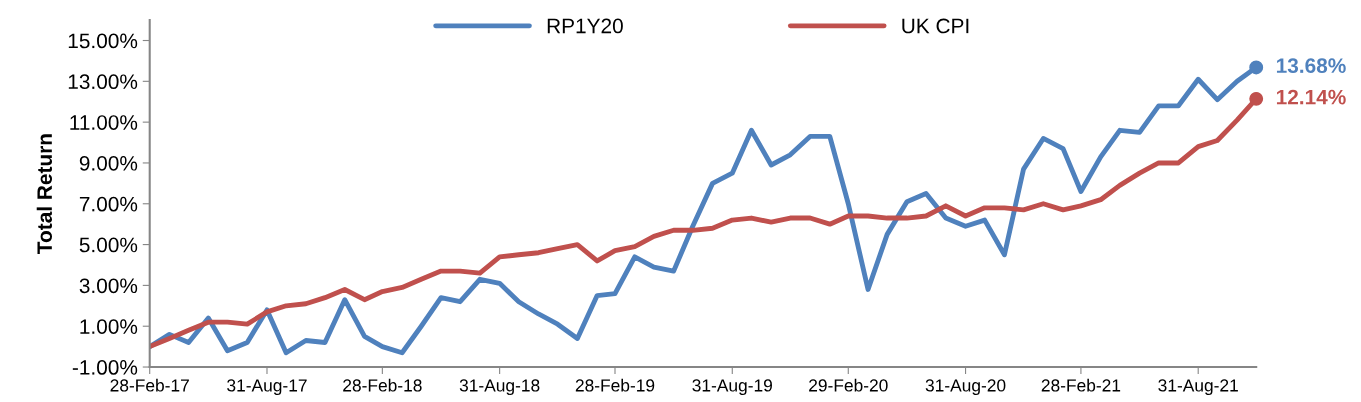 This screenshot has width=1361, height=402. I want to click on y-tick-label: 11.00%, so click(104, 122).